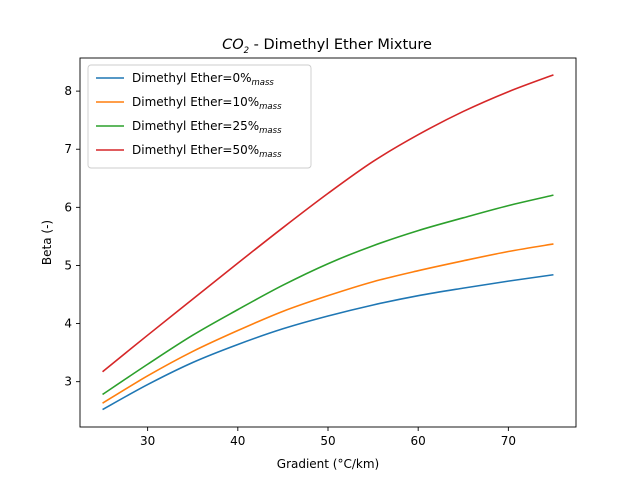 This screenshot has width=640, height=480. I want to click on legend-label-0: Dimethyl Ether=0%mass, so click(203, 79).